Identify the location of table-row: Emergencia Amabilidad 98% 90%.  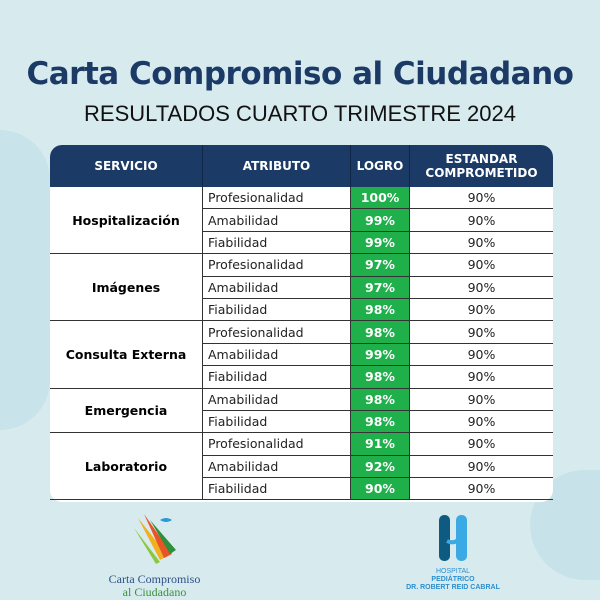
(301, 411).